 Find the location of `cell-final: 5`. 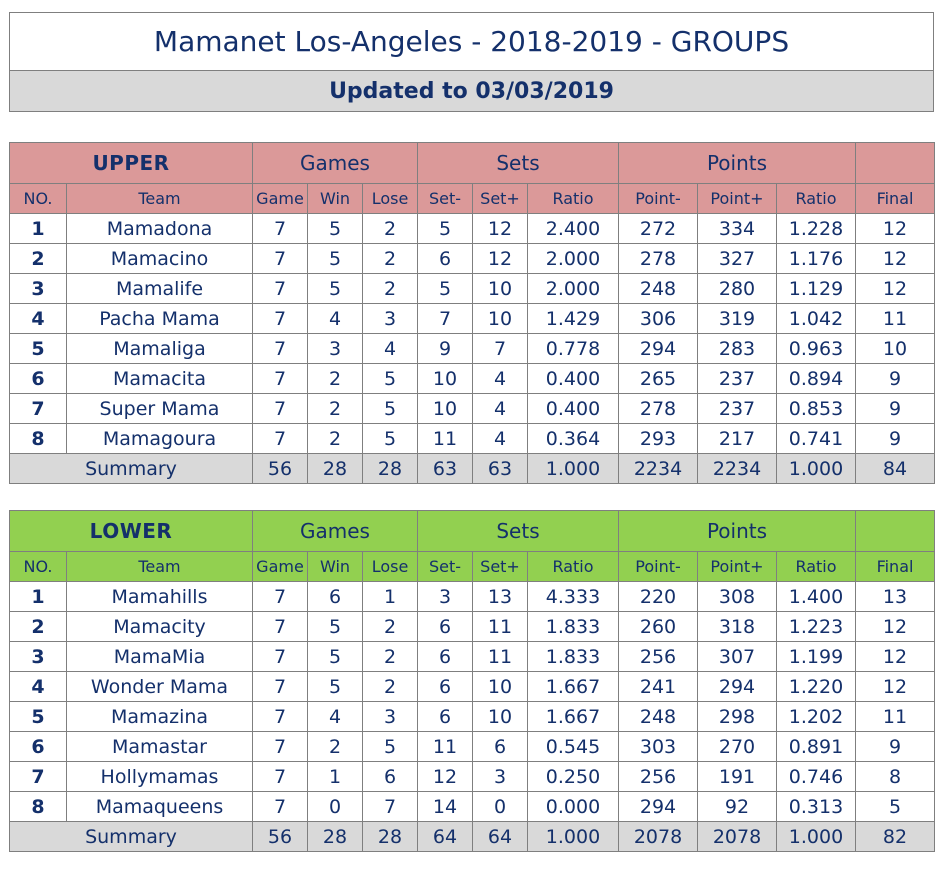

cell-final: 5 is located at coordinates (895, 806).